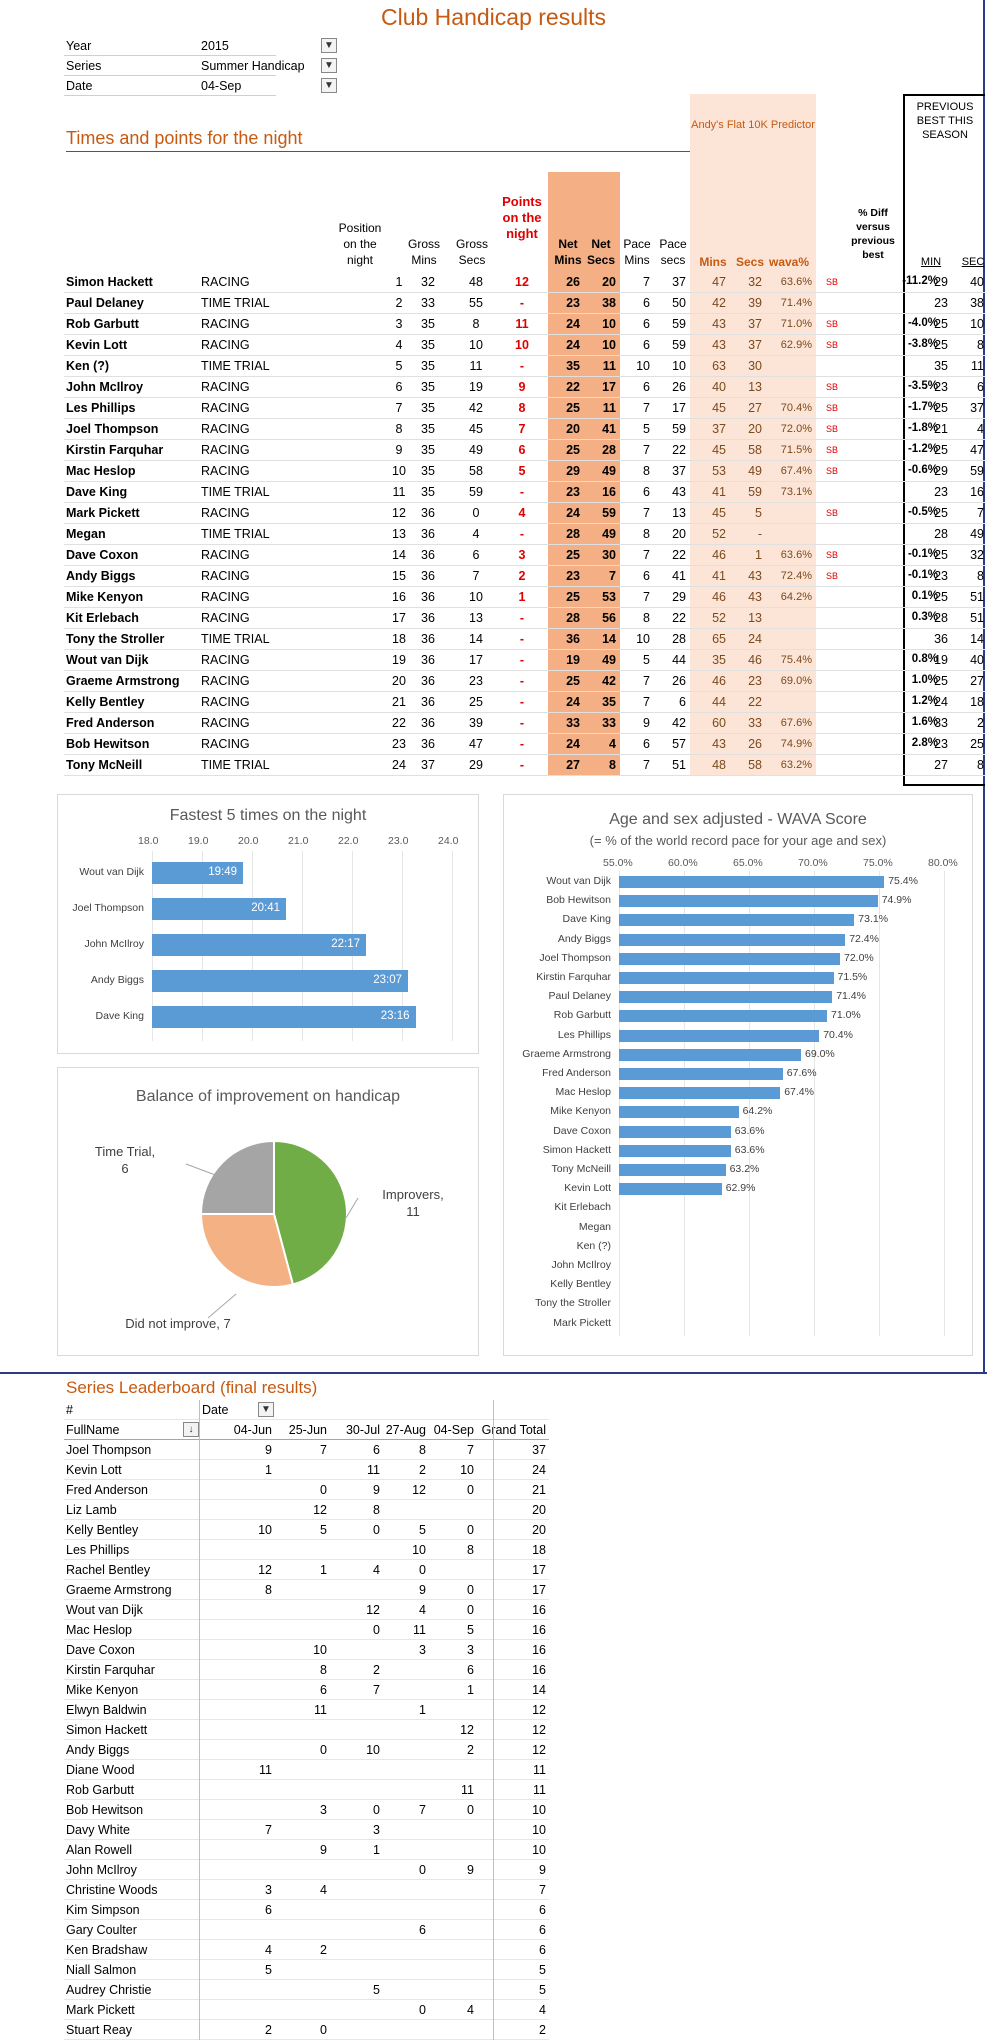  I want to click on wava-cell: 67.4%, so click(796, 471).